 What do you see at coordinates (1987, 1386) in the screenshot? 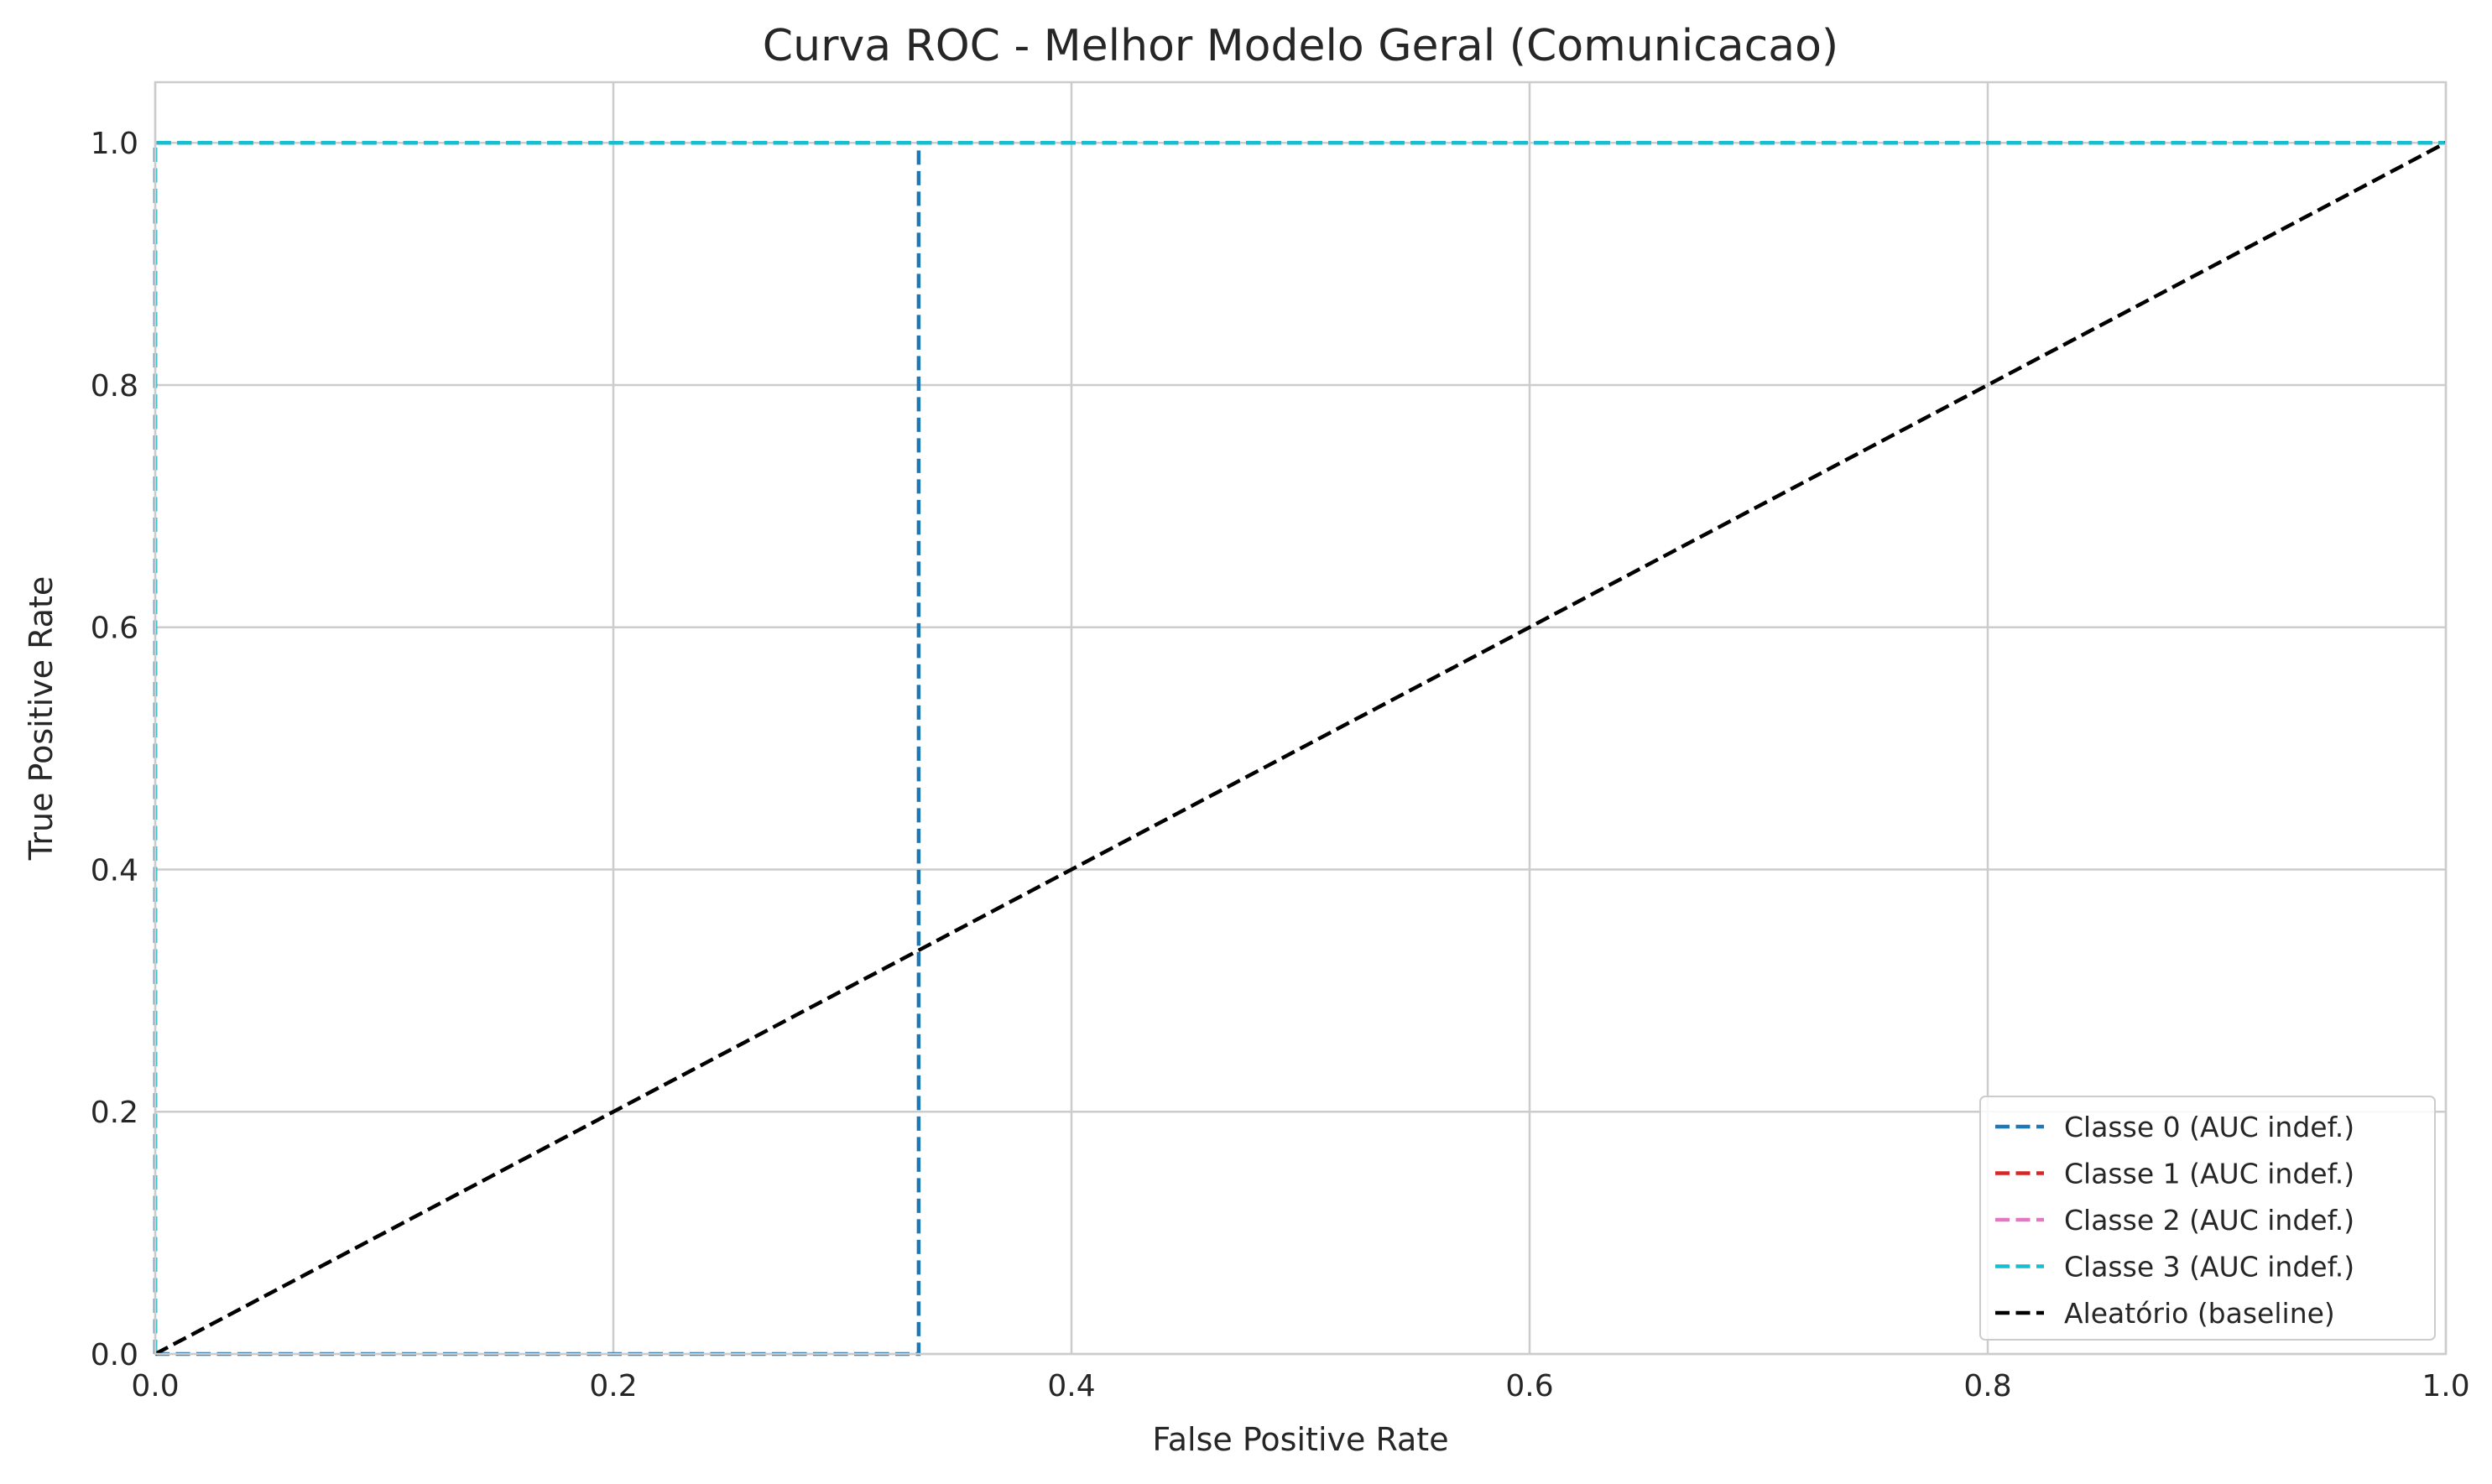
I see `x-tick-label: 0.8` at bounding box center [1987, 1386].